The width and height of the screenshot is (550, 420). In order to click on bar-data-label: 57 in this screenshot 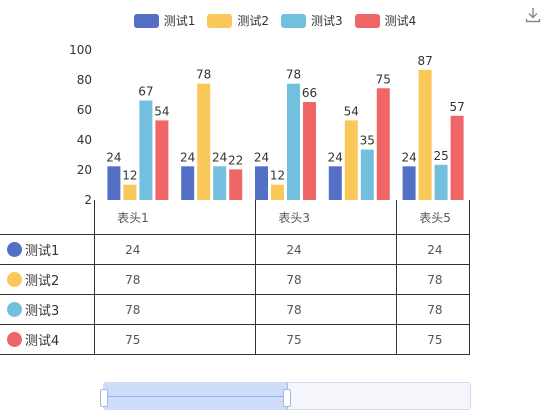, I will do `click(456, 107)`.